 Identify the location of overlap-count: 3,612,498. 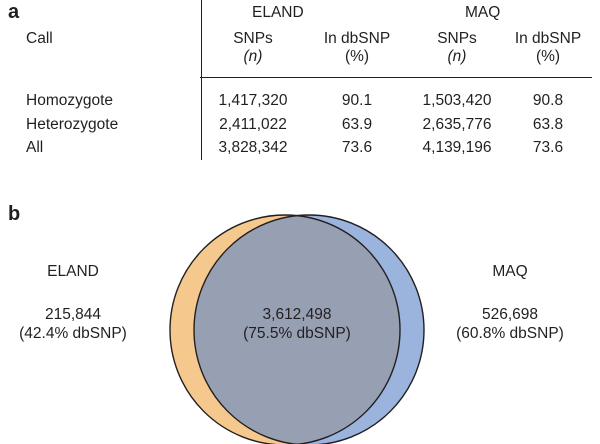
(297, 314).